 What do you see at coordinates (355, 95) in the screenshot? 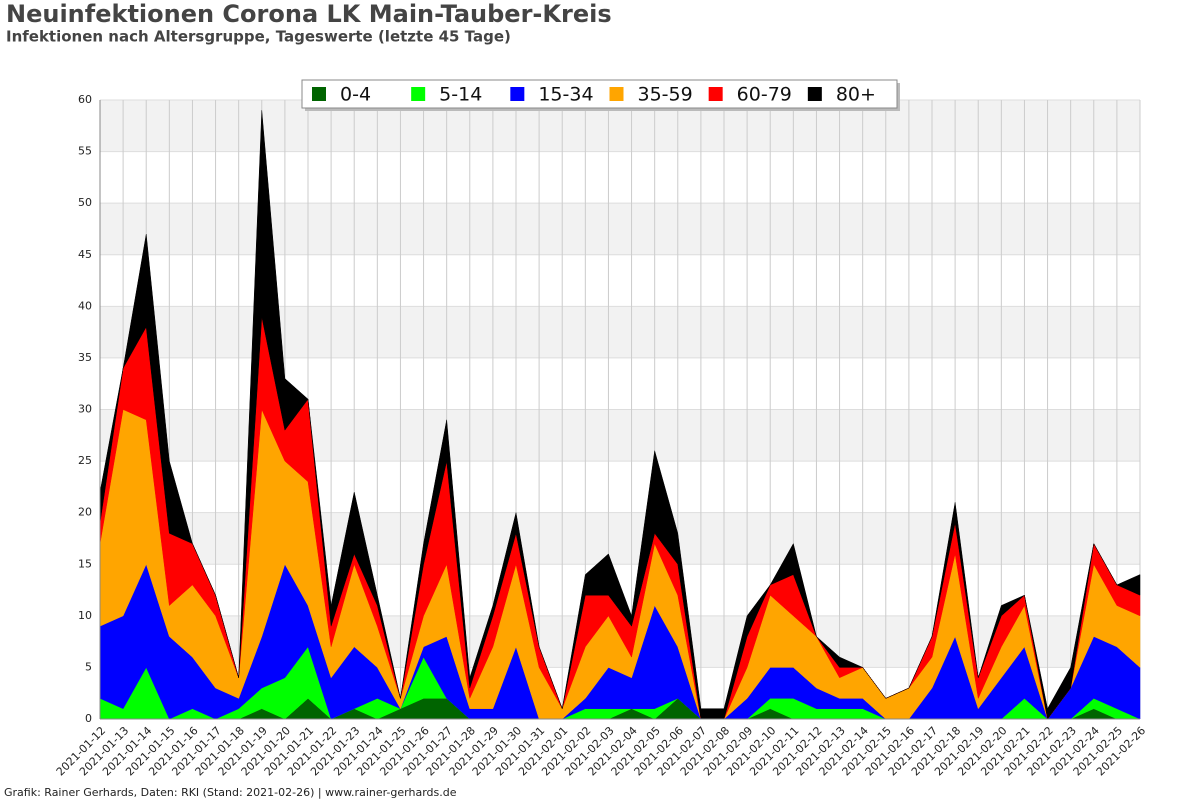
I see `legend-label: 0-4` at bounding box center [355, 95].